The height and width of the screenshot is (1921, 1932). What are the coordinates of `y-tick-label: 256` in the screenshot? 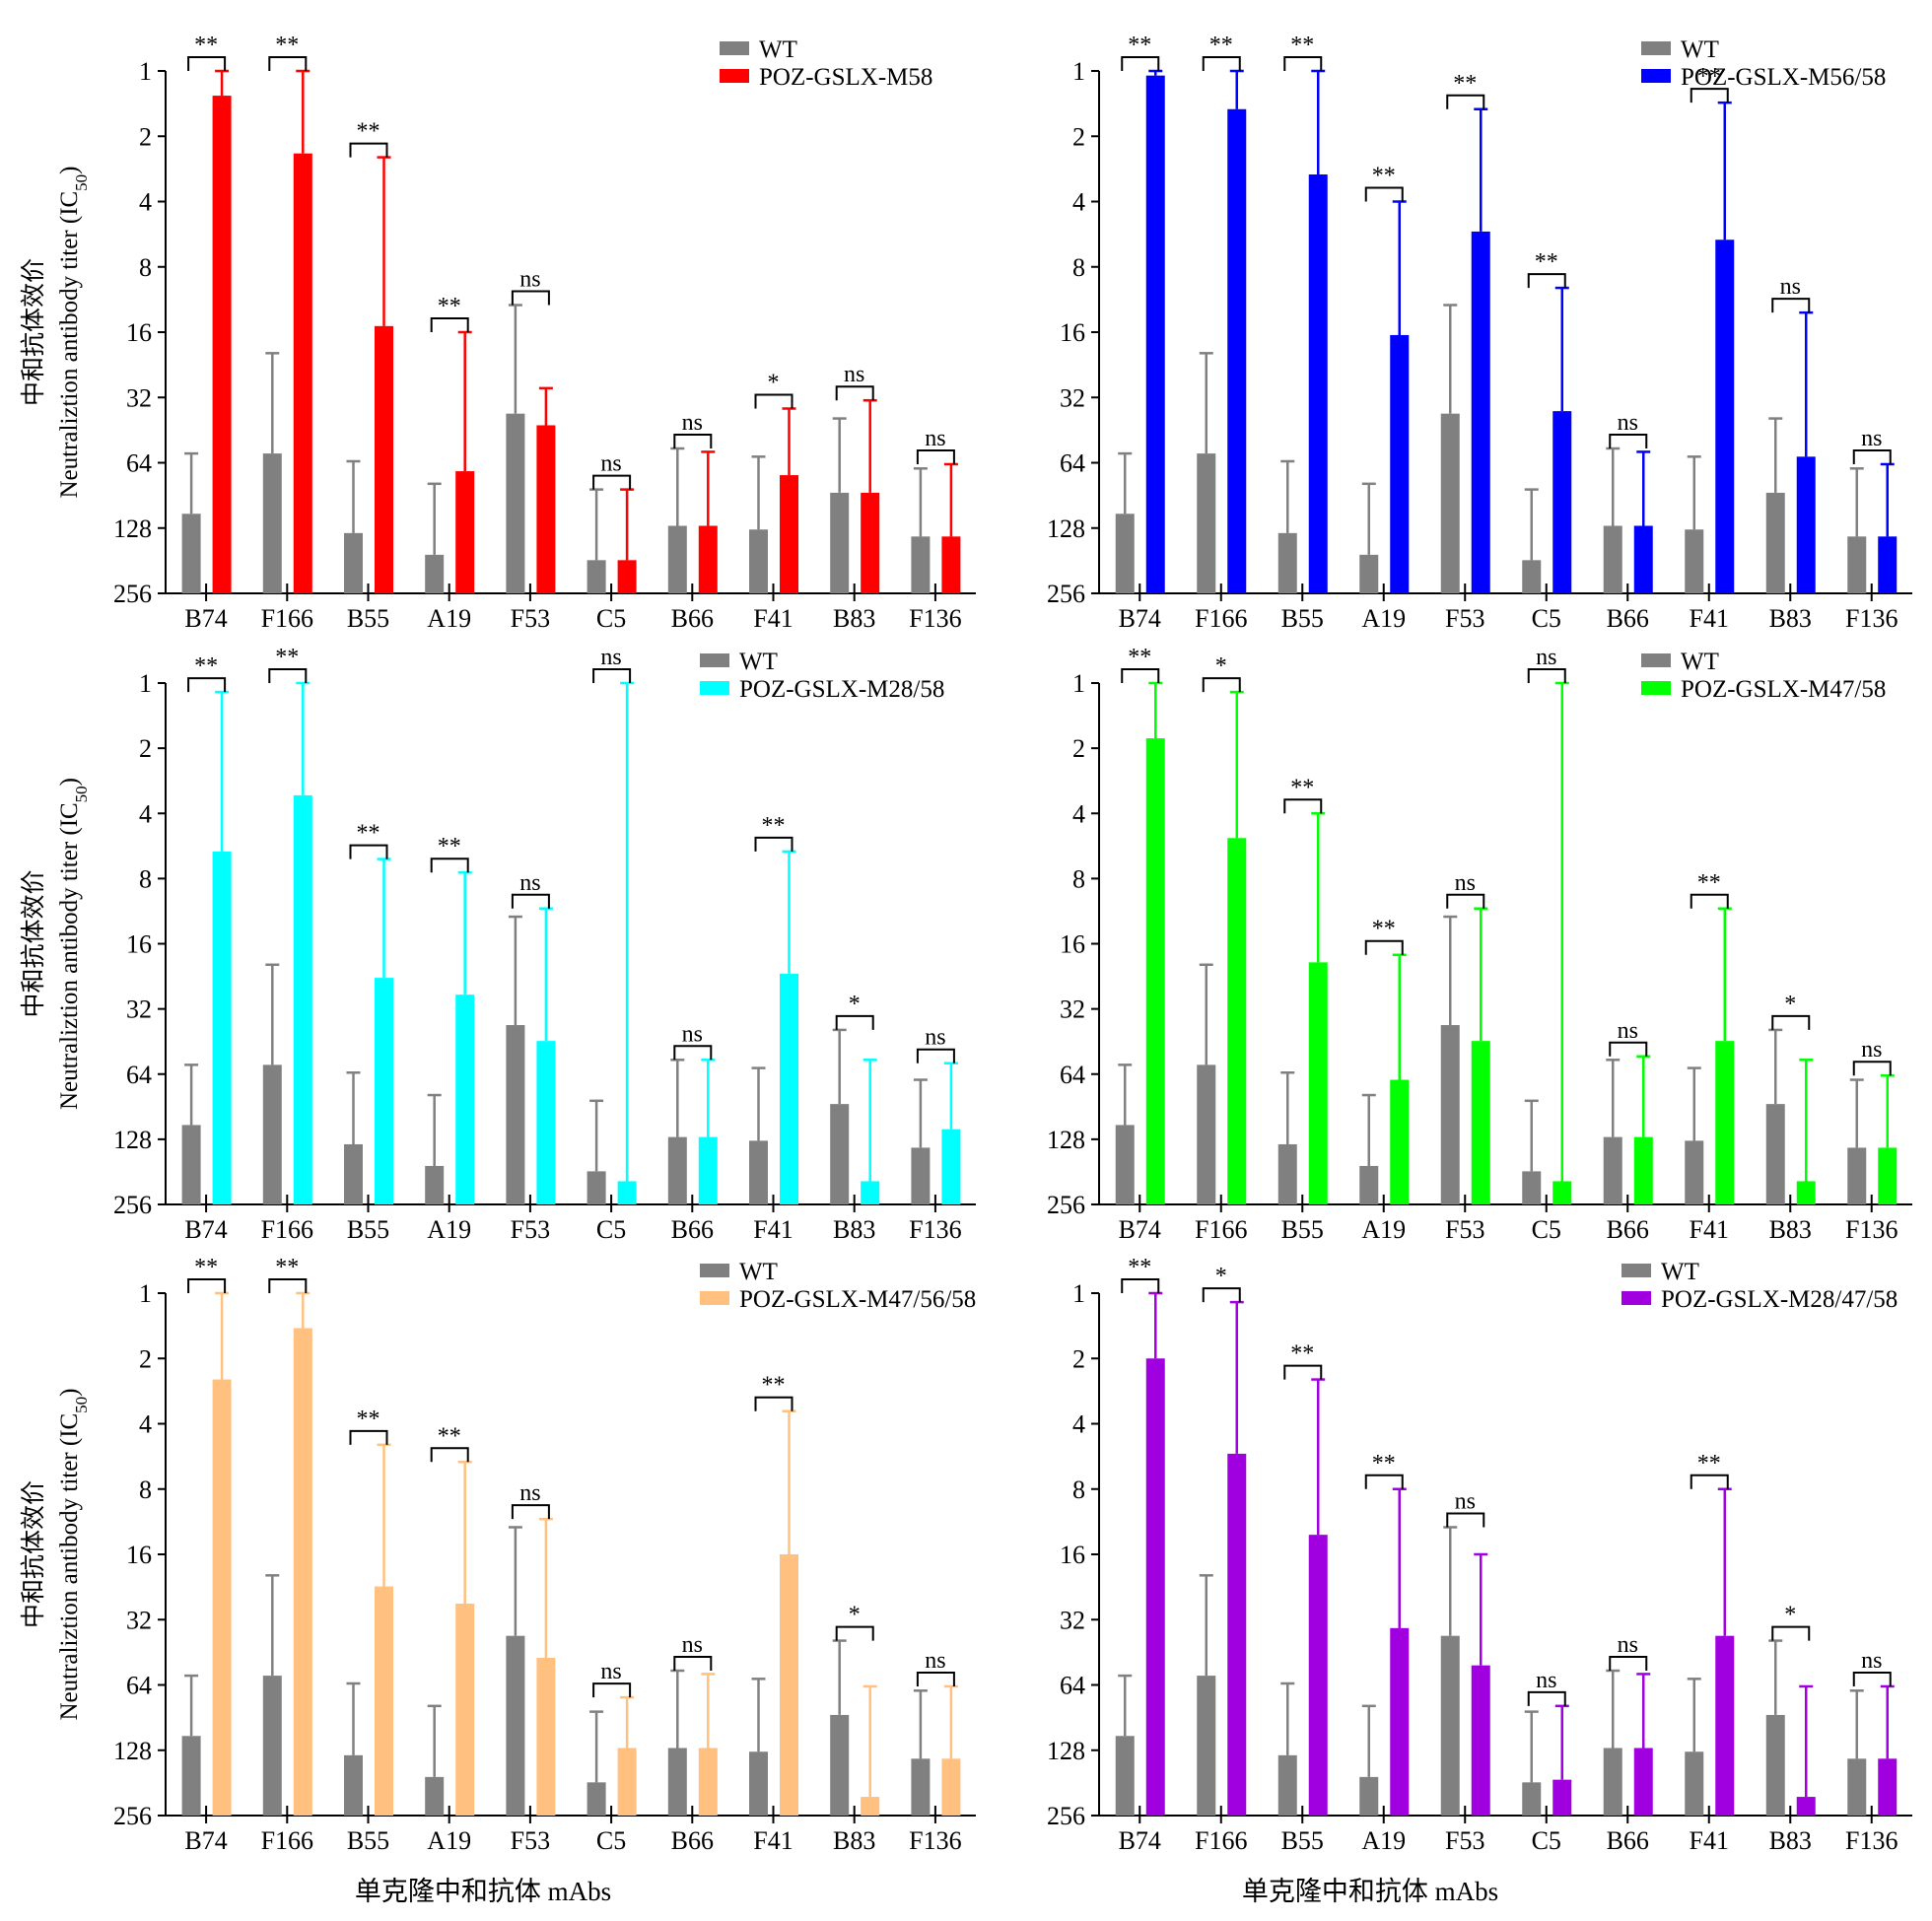 It's located at (1066, 594).